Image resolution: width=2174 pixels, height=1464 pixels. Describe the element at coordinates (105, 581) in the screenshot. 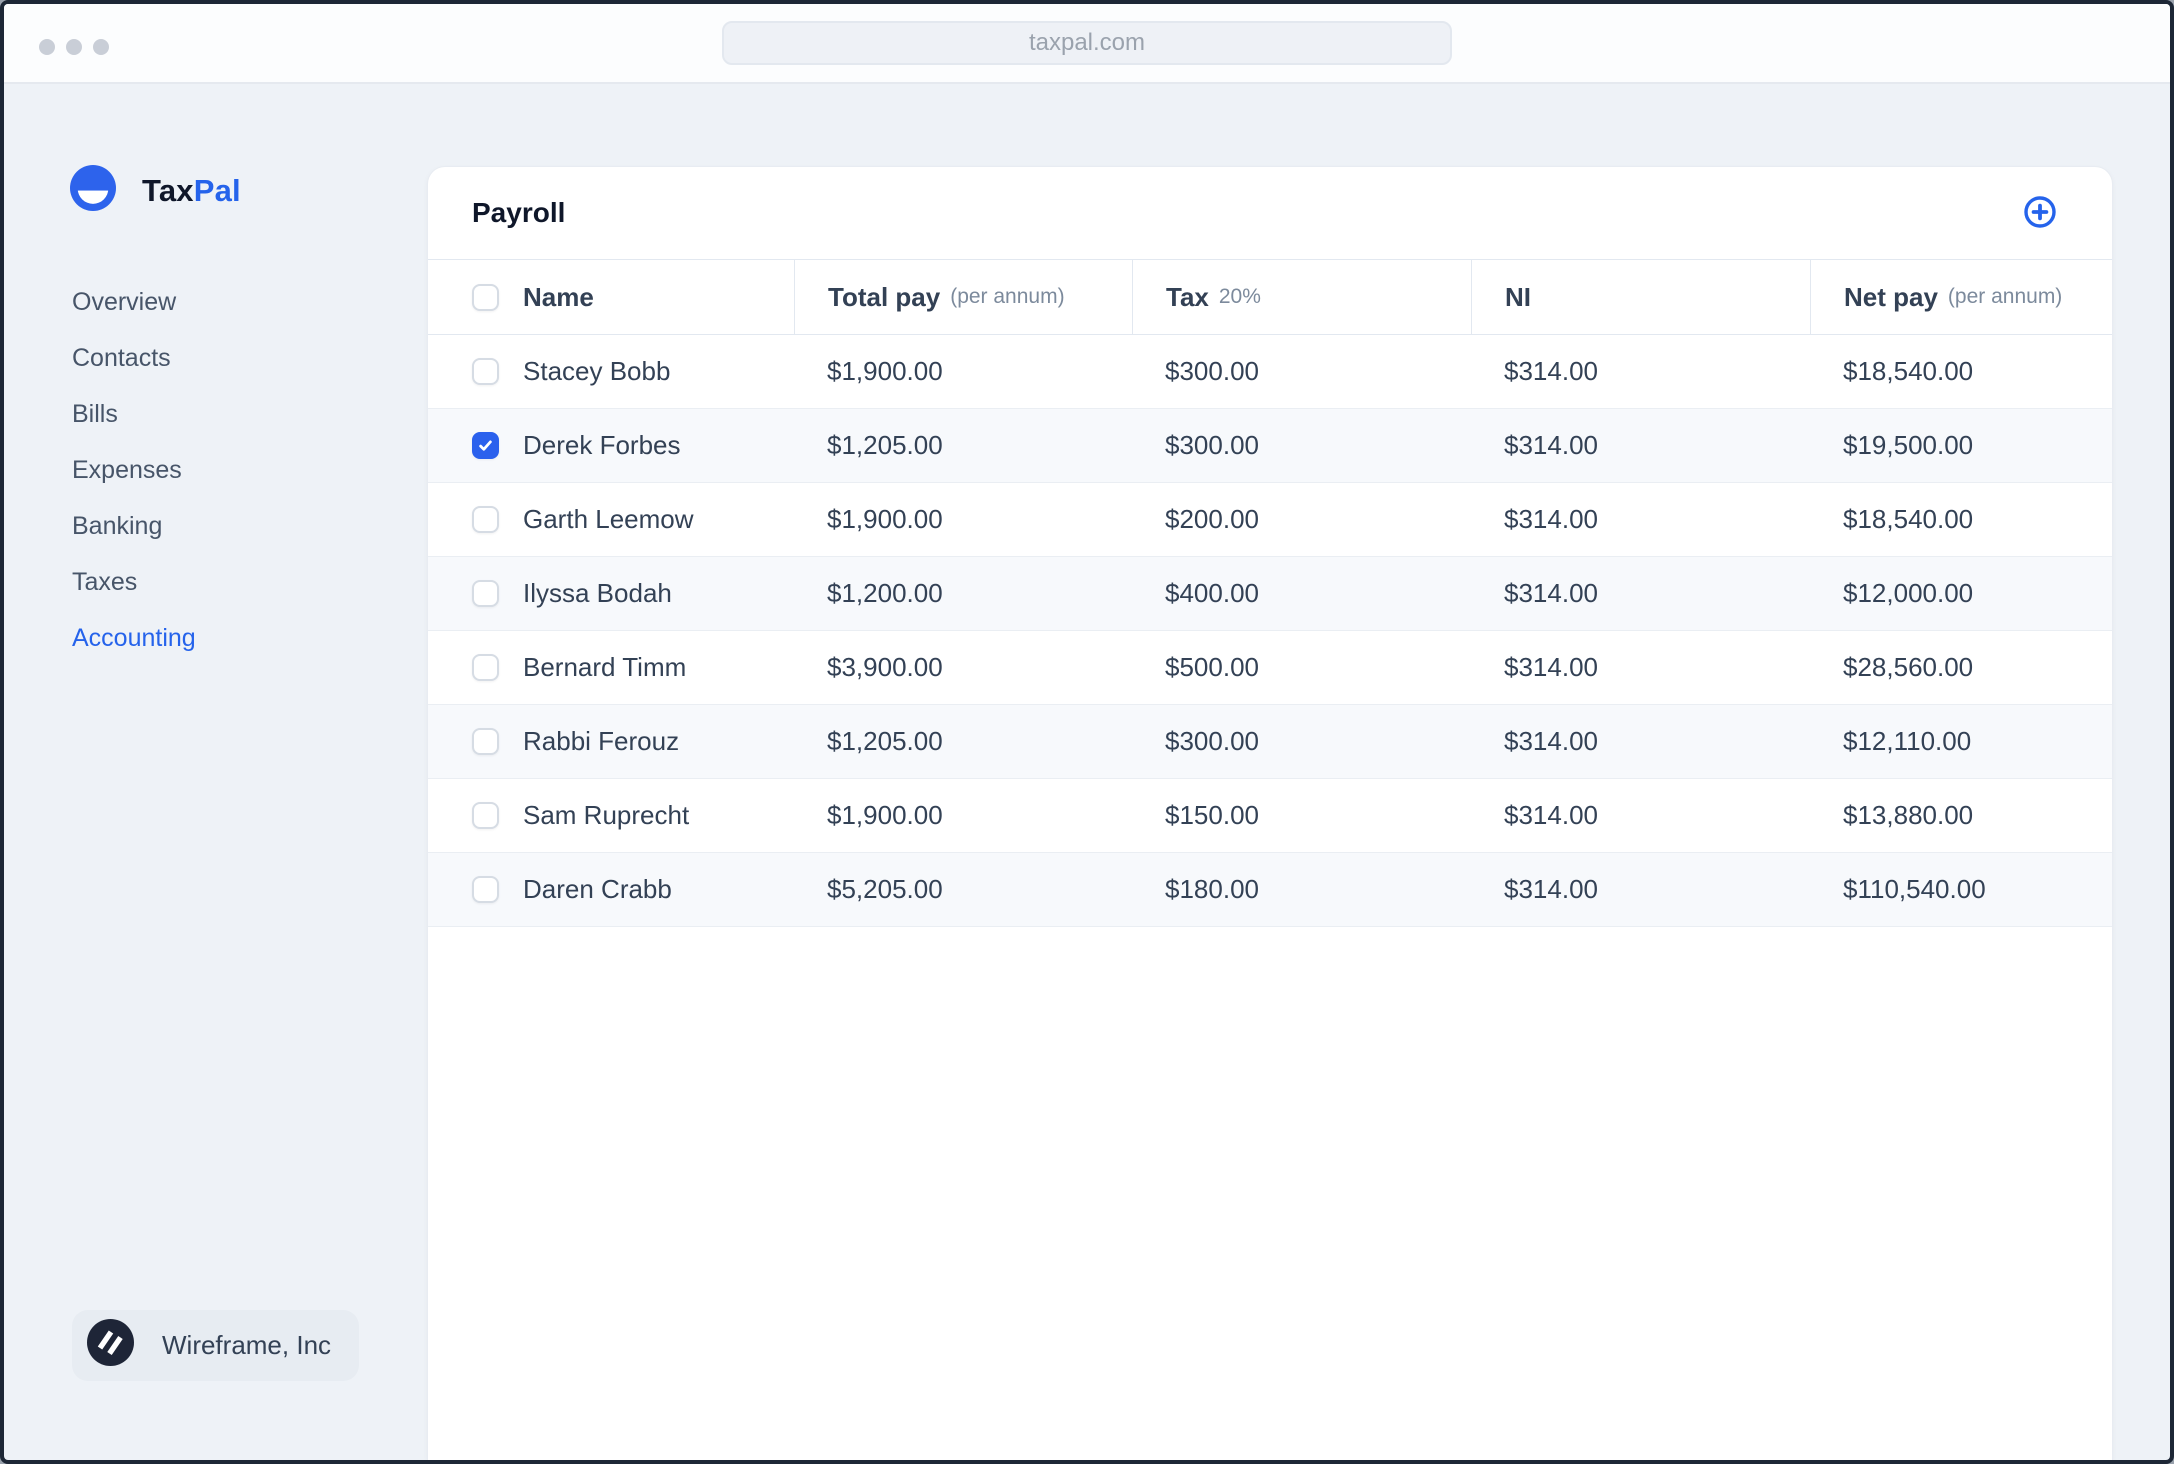

I see `sidebar-item-taxes: Taxes` at that location.